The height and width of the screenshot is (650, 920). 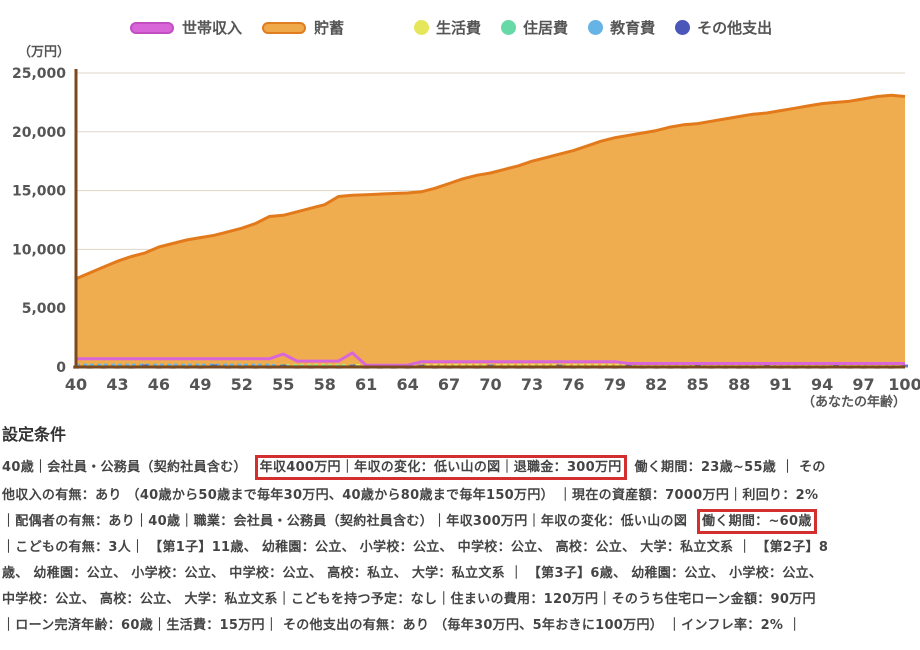 I want to click on legend-swatch-income, so click(x=152, y=27).